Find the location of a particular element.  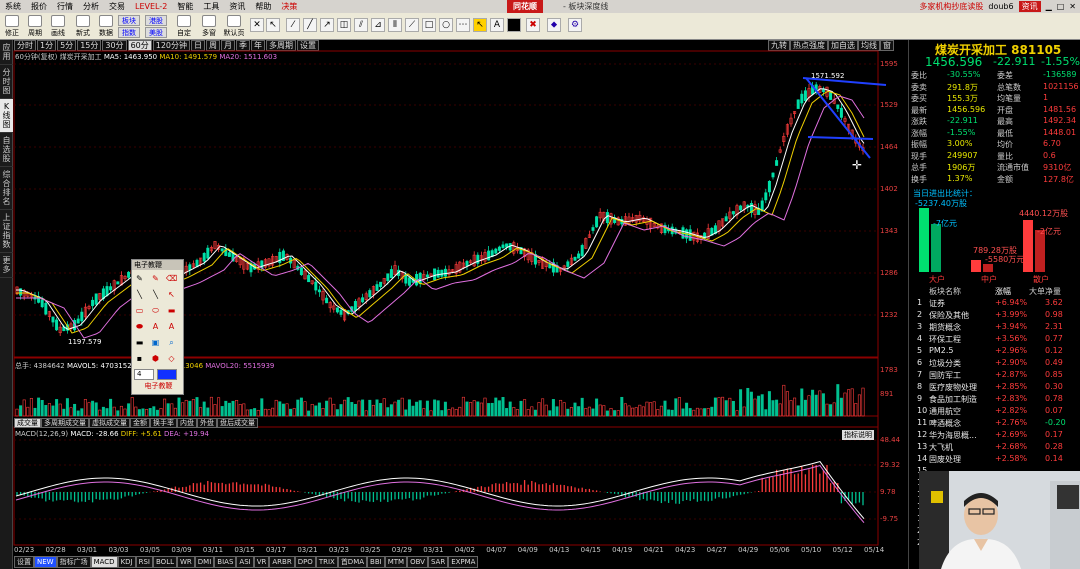

indicator-tab: TRIX is located at coordinates (326, 562).